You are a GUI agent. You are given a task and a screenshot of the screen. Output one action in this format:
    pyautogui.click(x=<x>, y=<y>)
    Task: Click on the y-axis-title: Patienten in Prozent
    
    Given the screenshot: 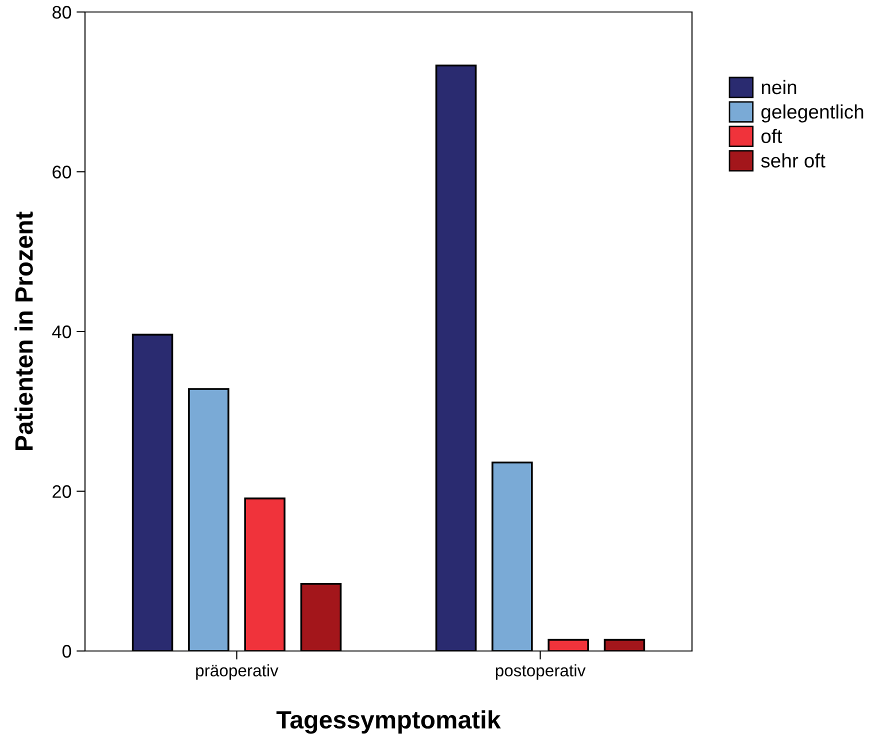 What is the action you would take?
    pyautogui.click(x=23, y=331)
    